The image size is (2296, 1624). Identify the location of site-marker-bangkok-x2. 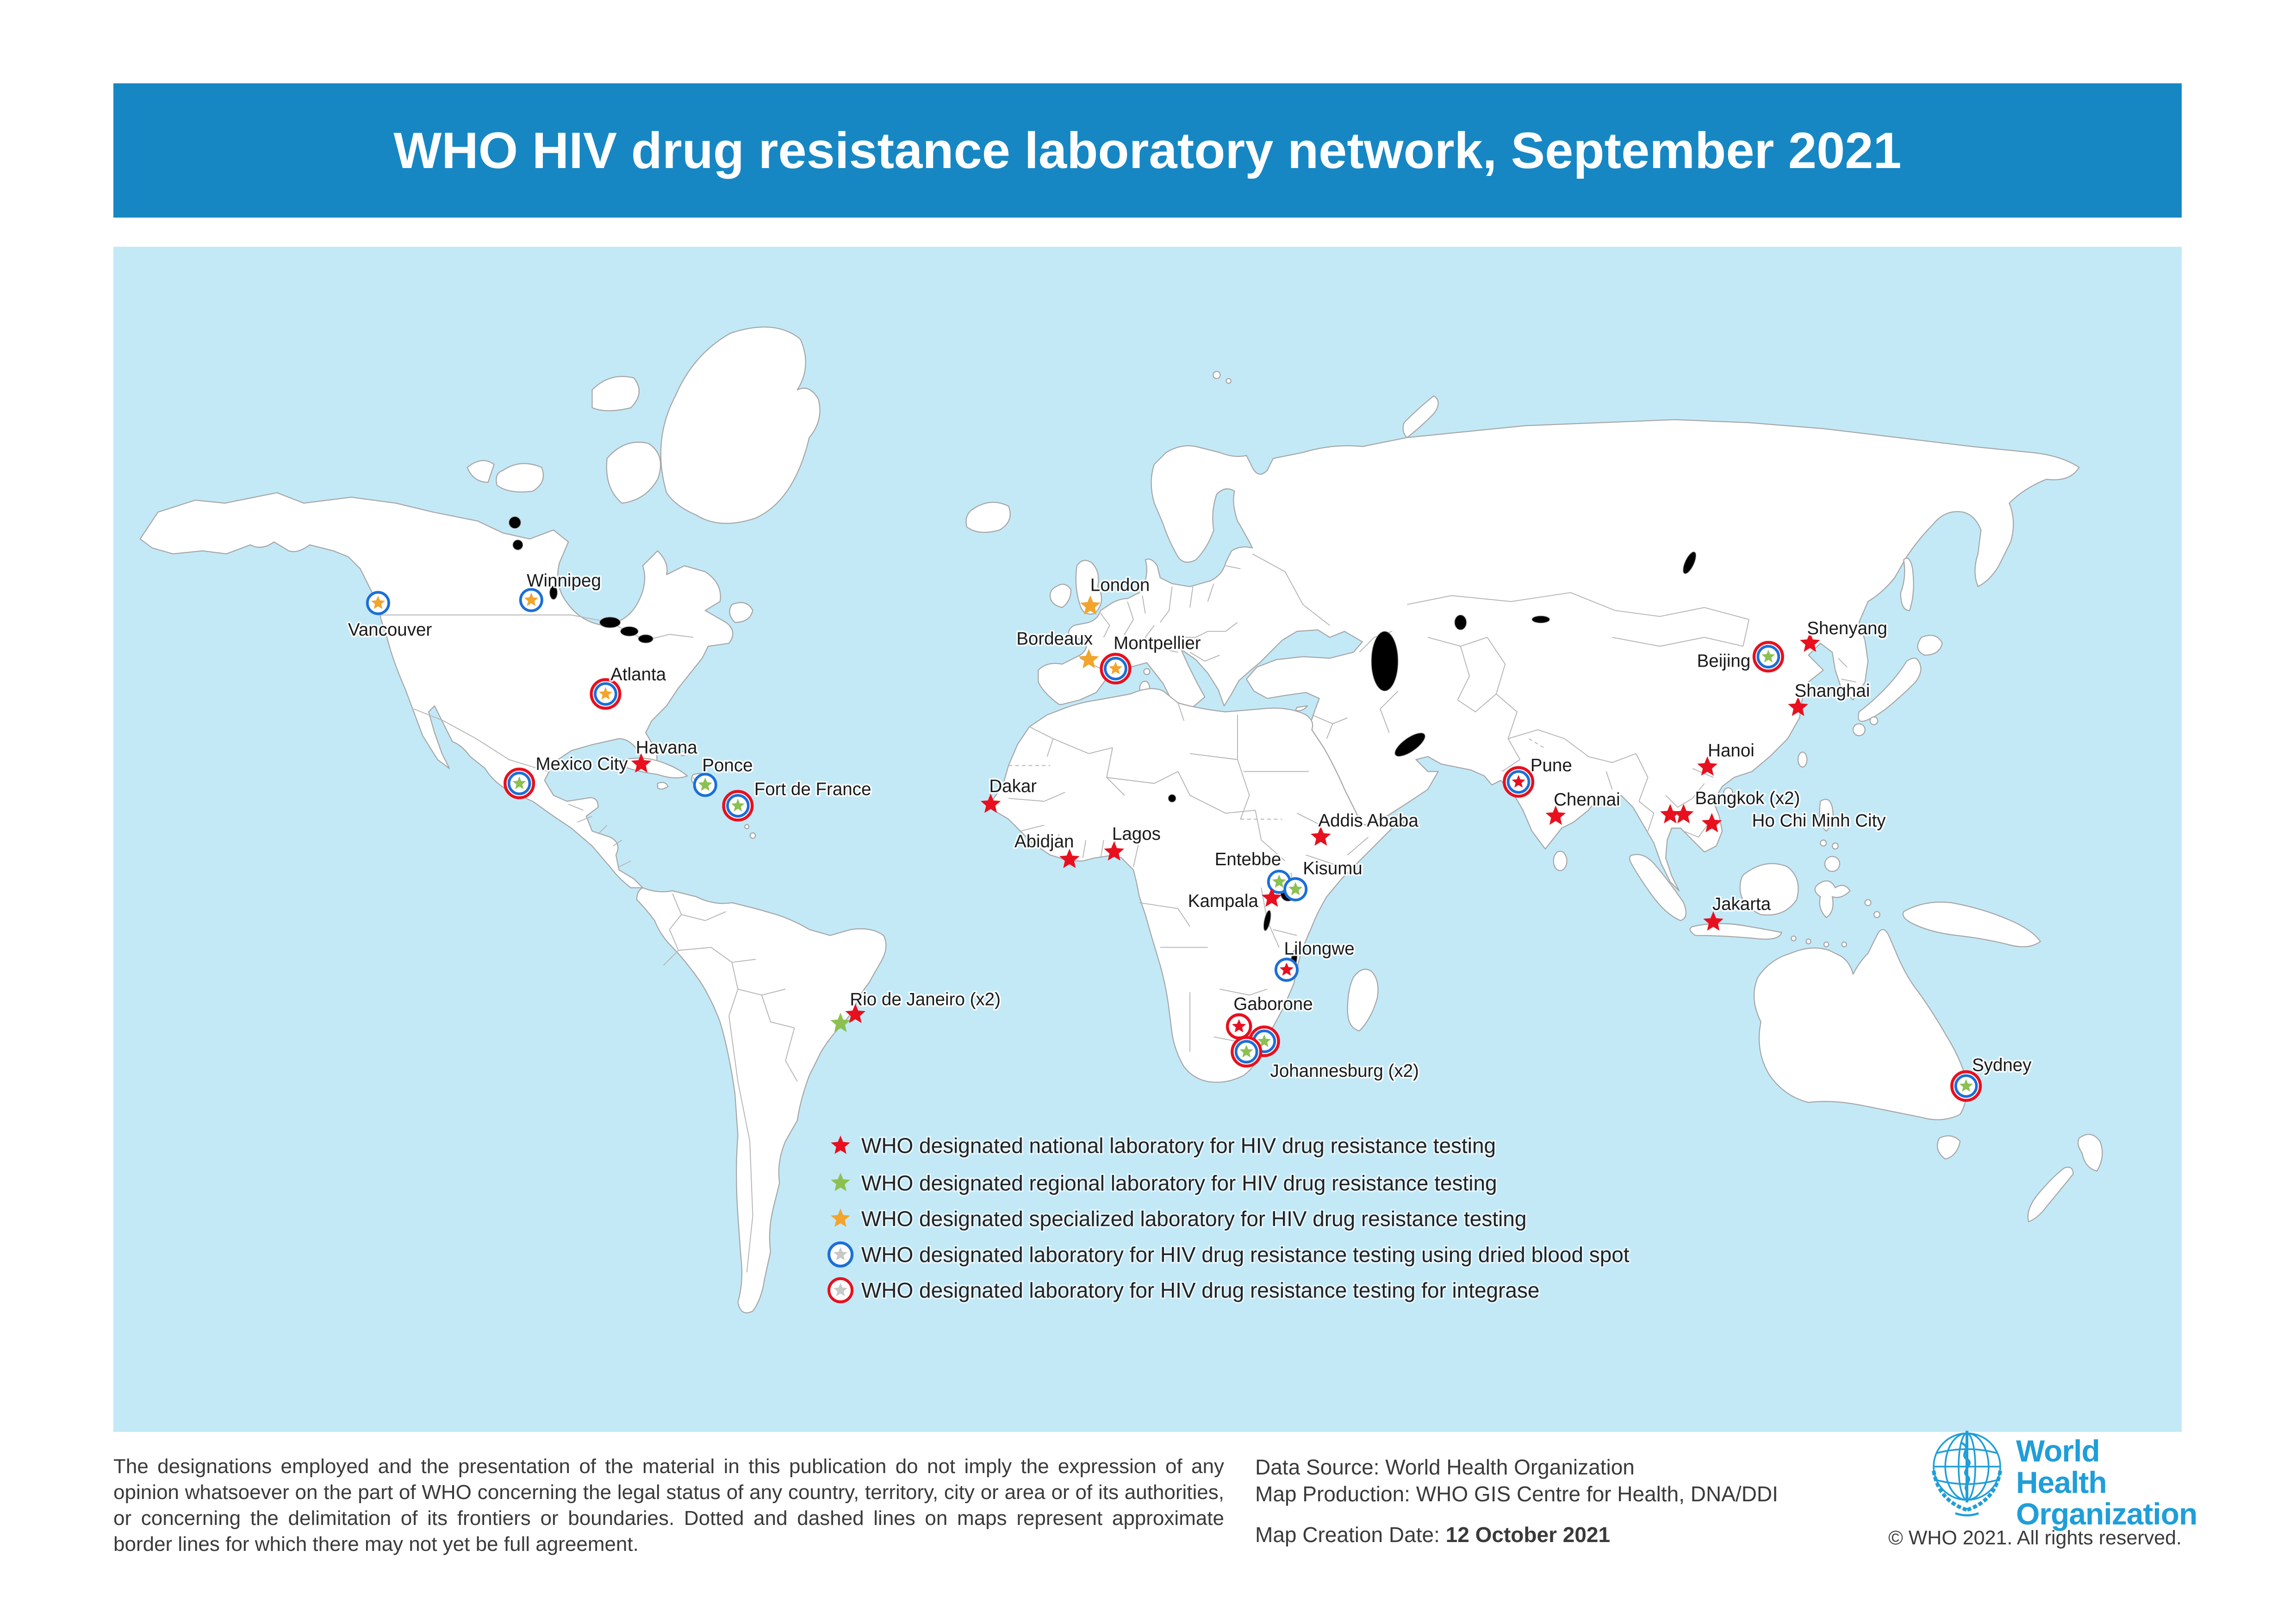
(1677, 814).